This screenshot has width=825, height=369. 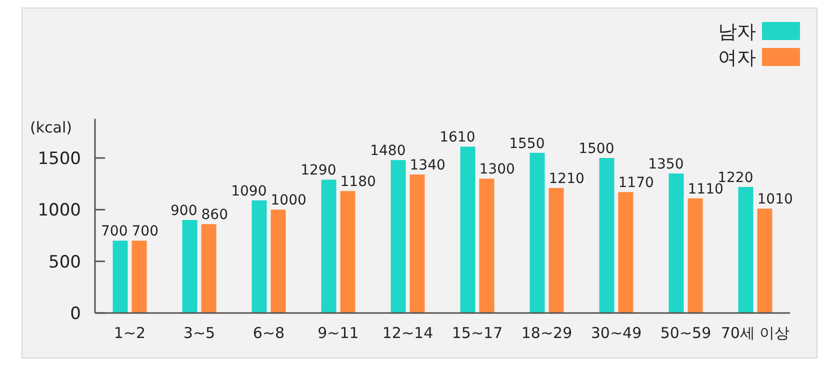 What do you see at coordinates (214, 215) in the screenshot?
I see `data-label: 860` at bounding box center [214, 215].